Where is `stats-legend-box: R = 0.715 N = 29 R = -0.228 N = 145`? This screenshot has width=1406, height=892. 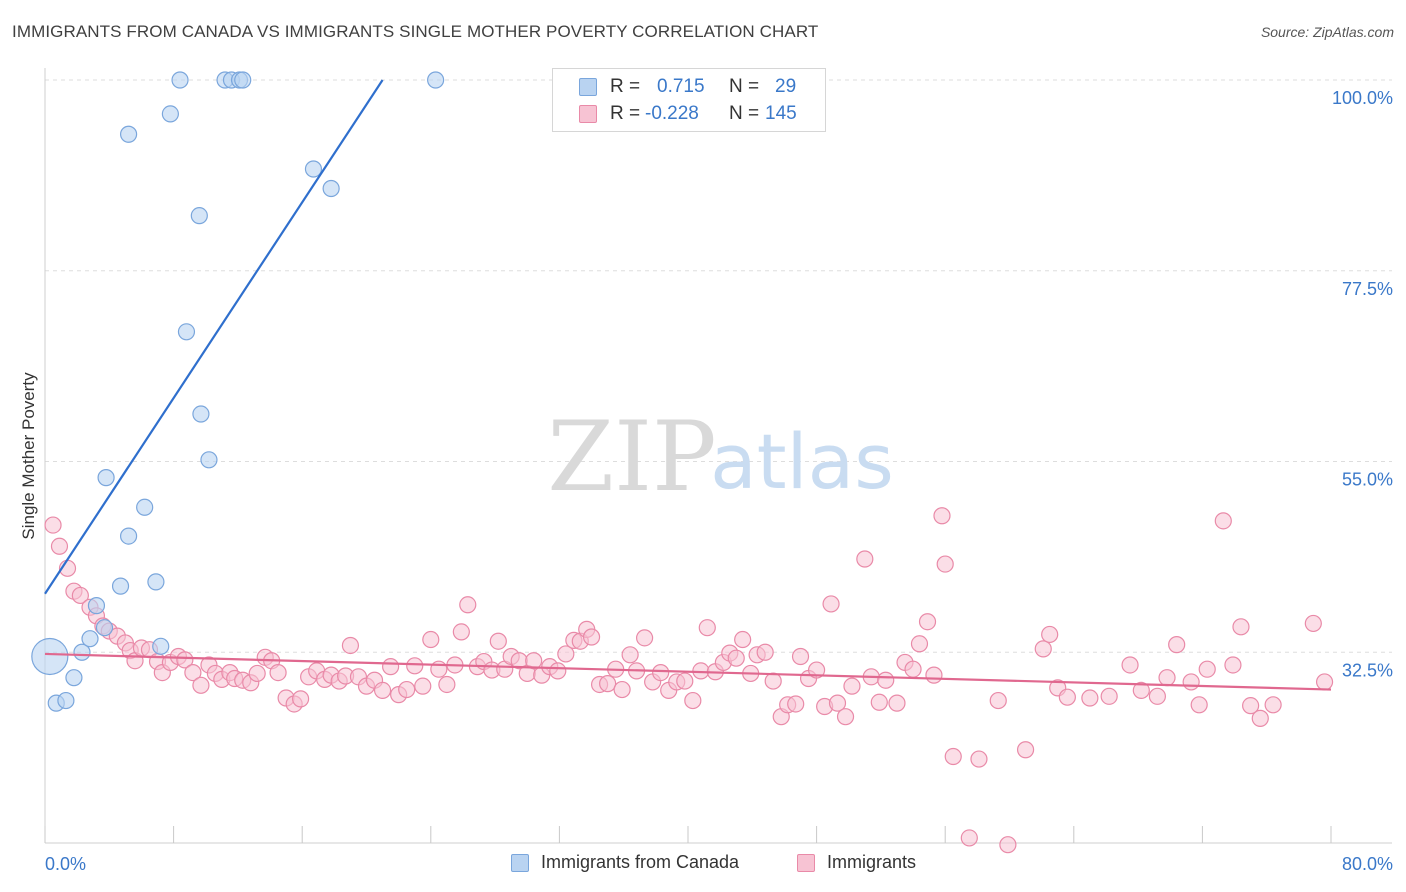
stats-legend-box: R = 0.715 N = 29 R = -0.228 N = 145 is located at coordinates (689, 100).